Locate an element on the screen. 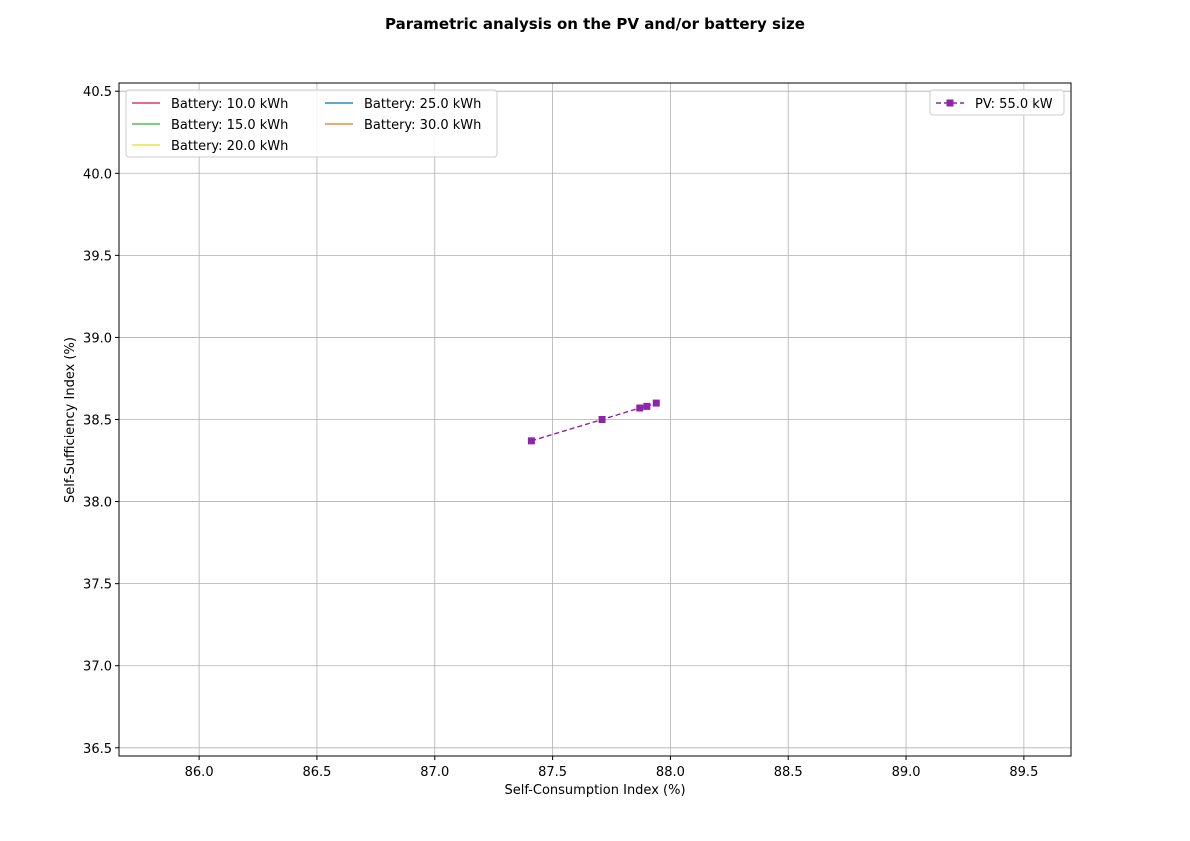 This screenshot has height=841, width=1190. x-tick-label: 89.0 is located at coordinates (906, 772).